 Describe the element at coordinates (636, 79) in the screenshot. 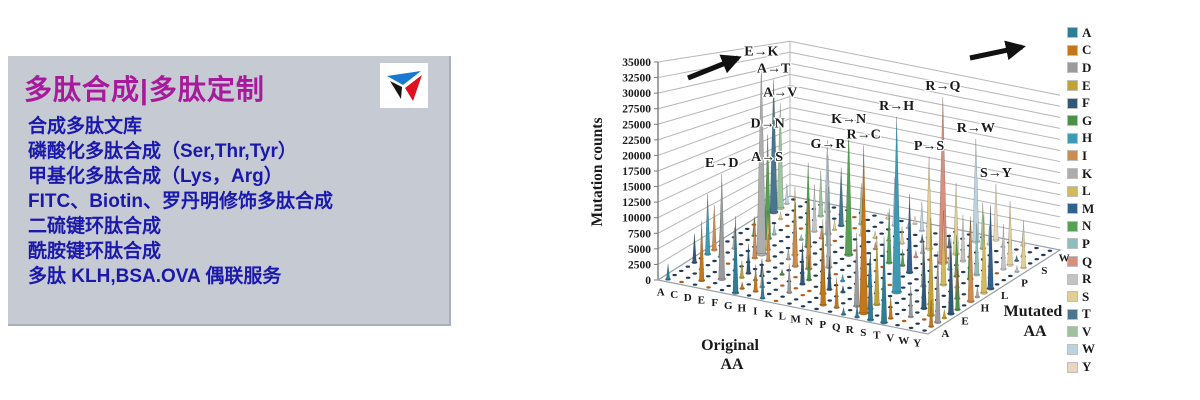

I see `y-tick-label: 32500` at that location.